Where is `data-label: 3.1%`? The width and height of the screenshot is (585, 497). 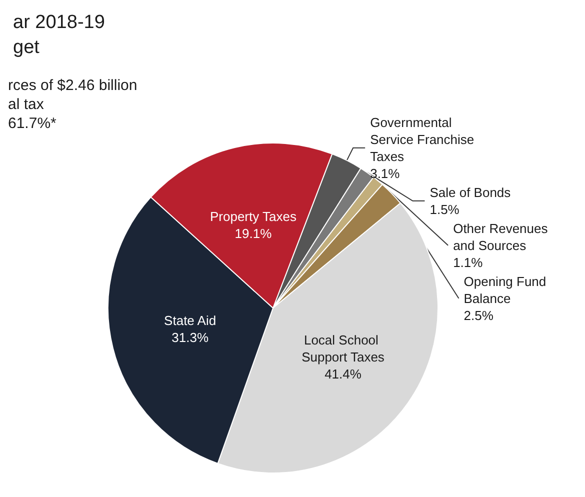
data-label: 3.1% is located at coordinates (385, 173).